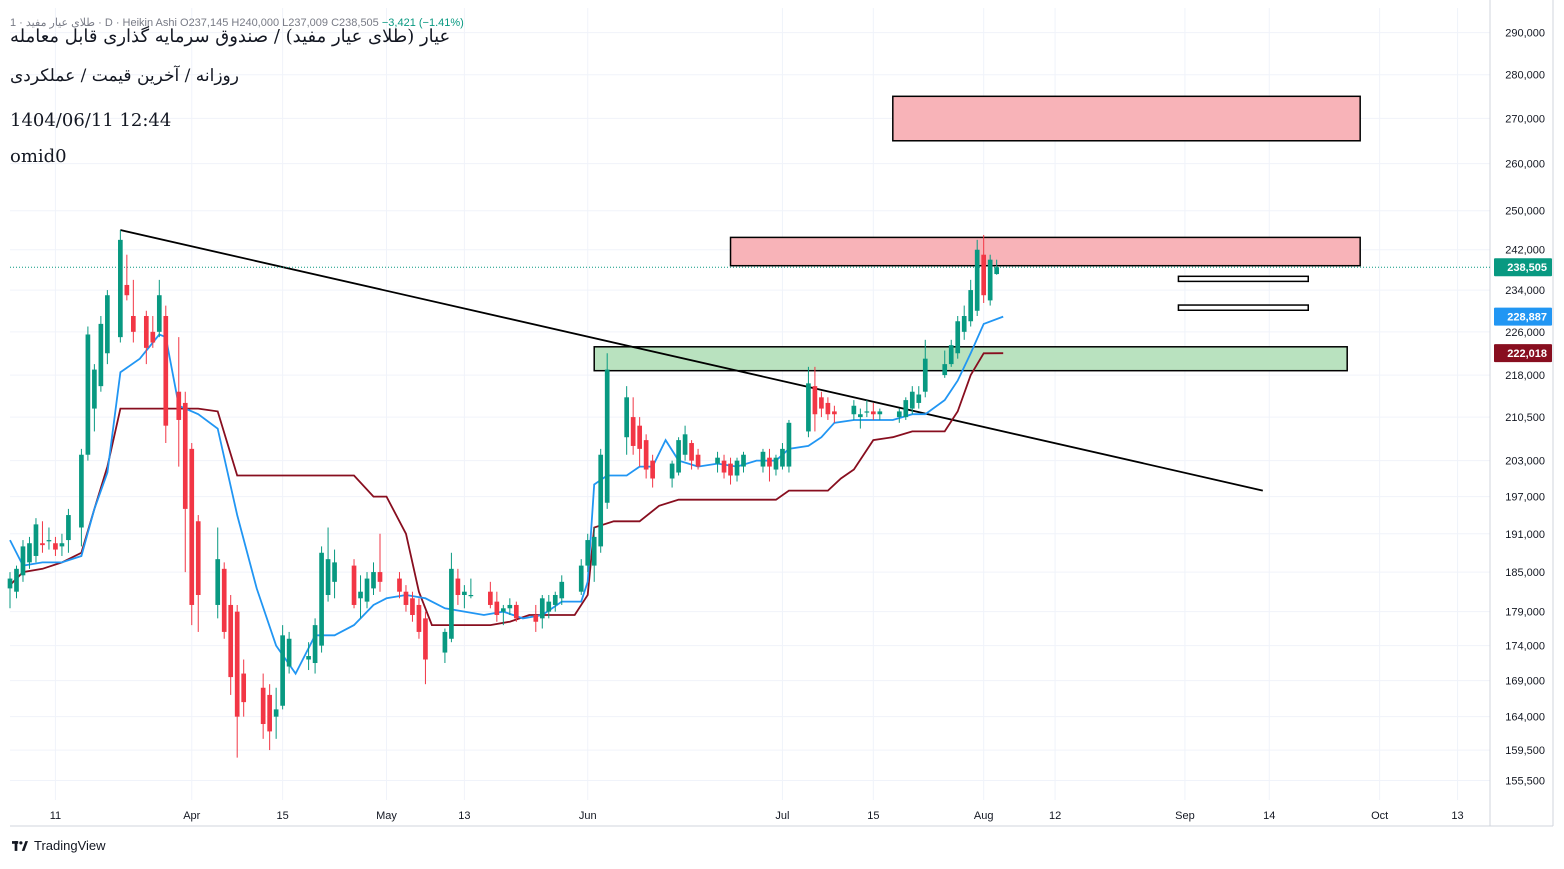  I want to click on chart-author: omid0, so click(38, 156).